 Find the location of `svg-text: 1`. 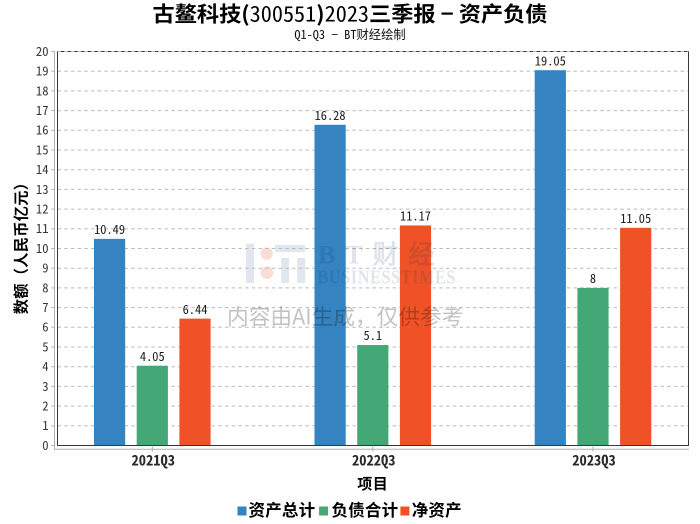

svg-text: 1 is located at coordinates (45, 424).